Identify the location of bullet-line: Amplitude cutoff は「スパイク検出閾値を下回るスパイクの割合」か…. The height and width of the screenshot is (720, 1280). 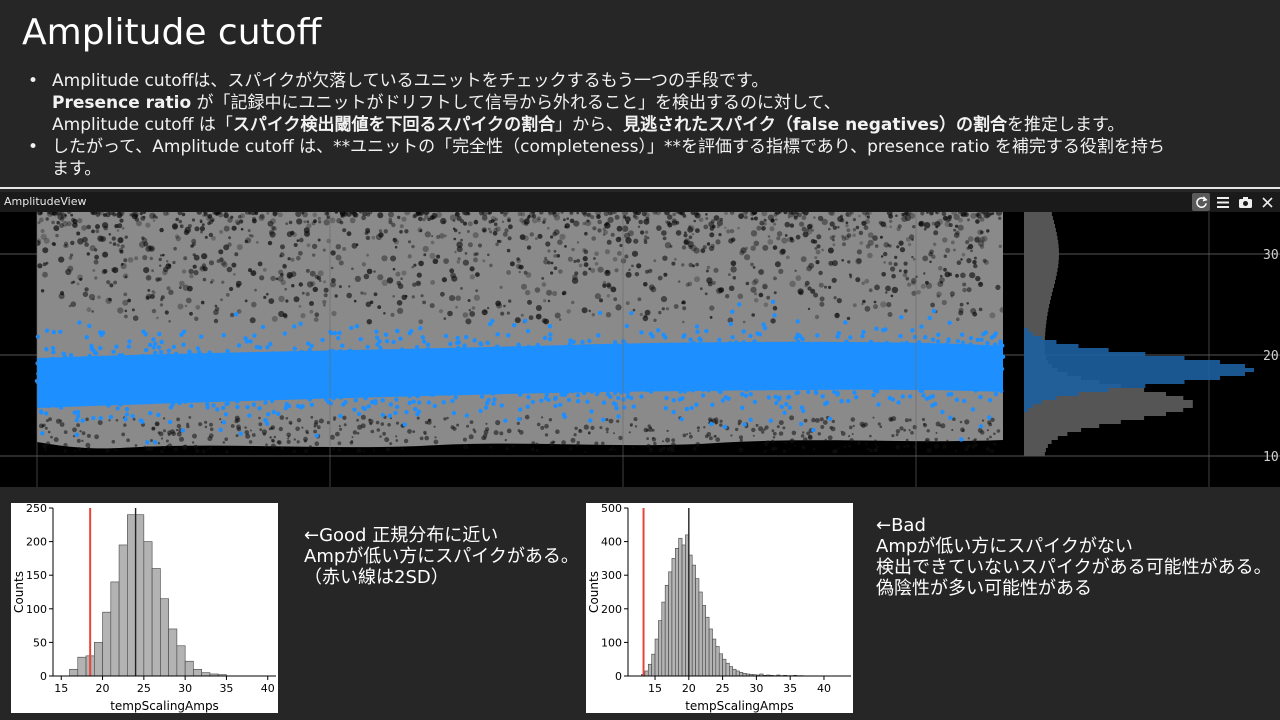
(662, 125).